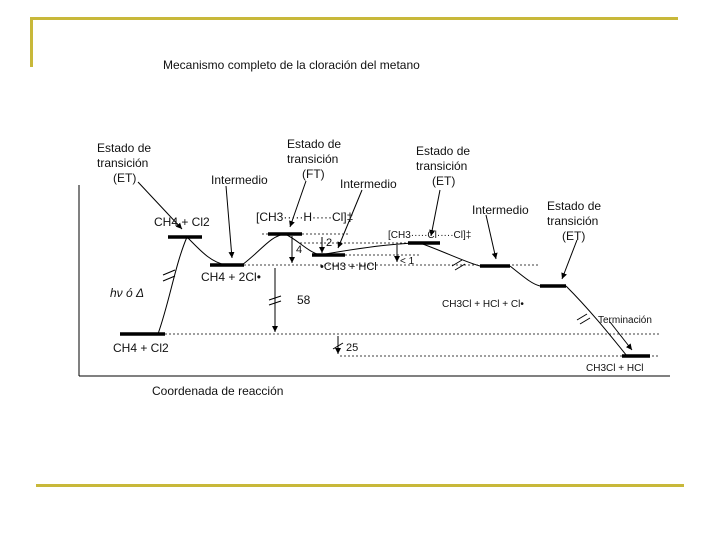 The image size is (720, 540). What do you see at coordinates (217, 391) in the screenshot?
I see `x-axis-label: Coordenada de reacción` at bounding box center [217, 391].